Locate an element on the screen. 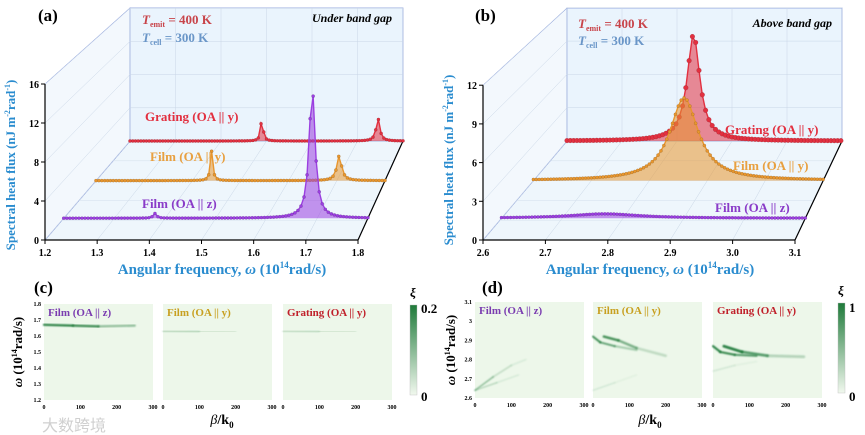 This screenshot has width=865, height=435. x-tick-label: 200 is located at coordinates (355, 408).